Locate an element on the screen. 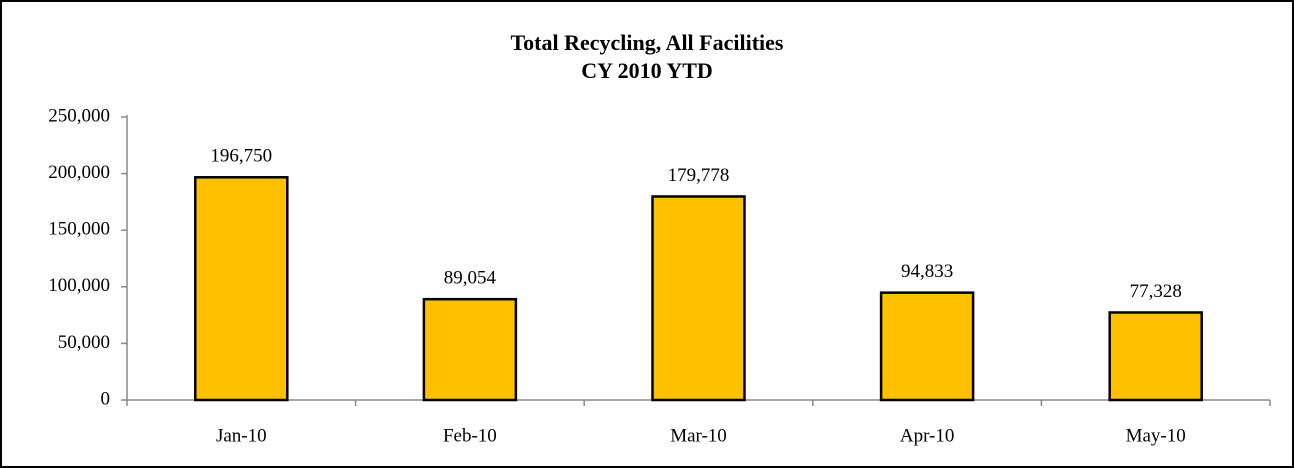  chart-title: Total Recycling, All Facilities is located at coordinates (647, 42).